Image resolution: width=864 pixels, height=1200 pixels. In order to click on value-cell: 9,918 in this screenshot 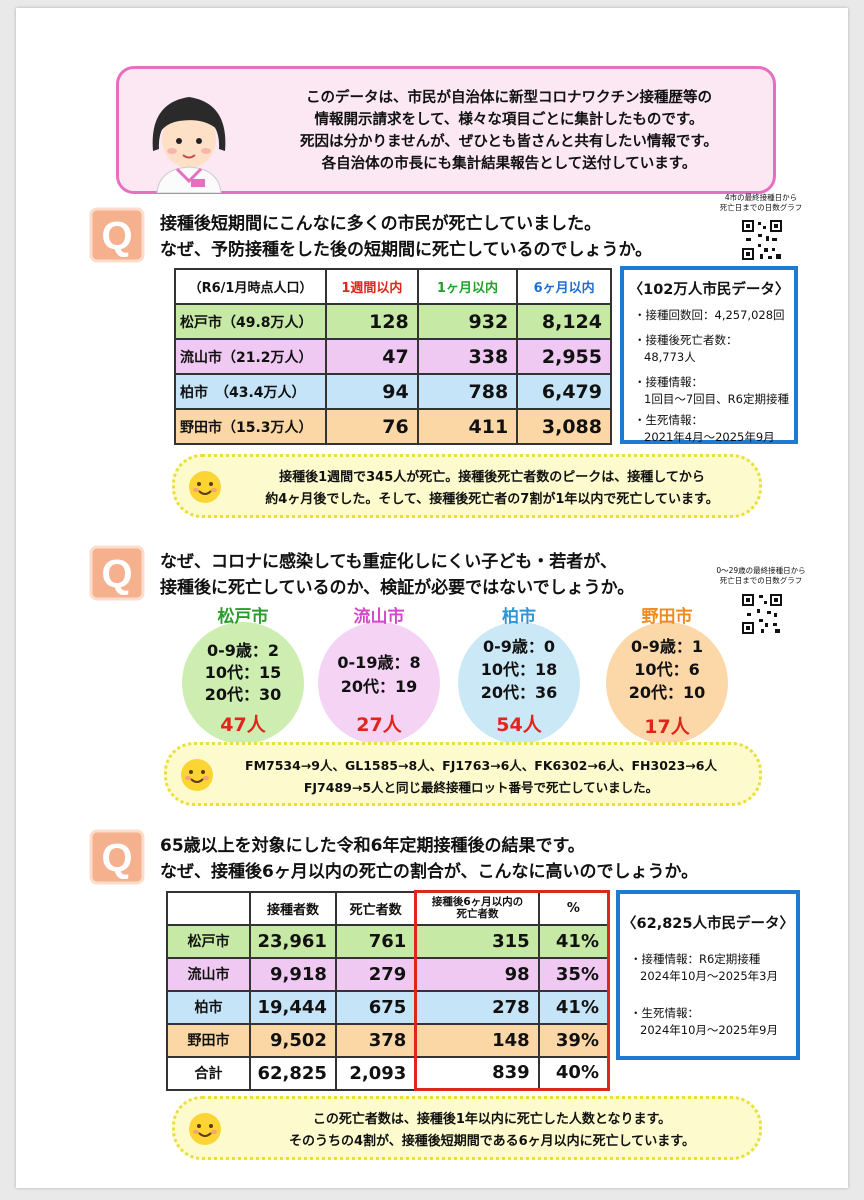, I will do `click(293, 974)`.